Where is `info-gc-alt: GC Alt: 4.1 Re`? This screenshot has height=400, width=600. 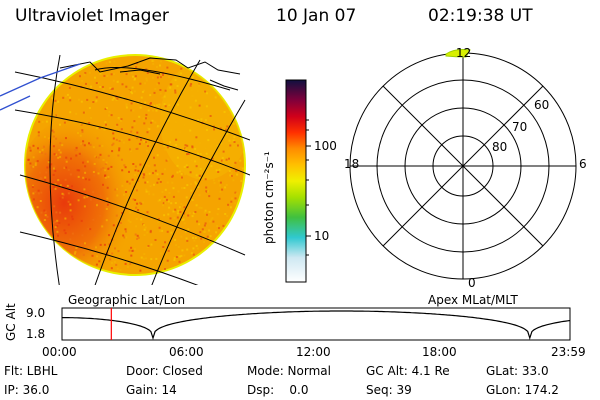 info-gc-alt: GC Alt: 4.1 Re is located at coordinates (408, 371).